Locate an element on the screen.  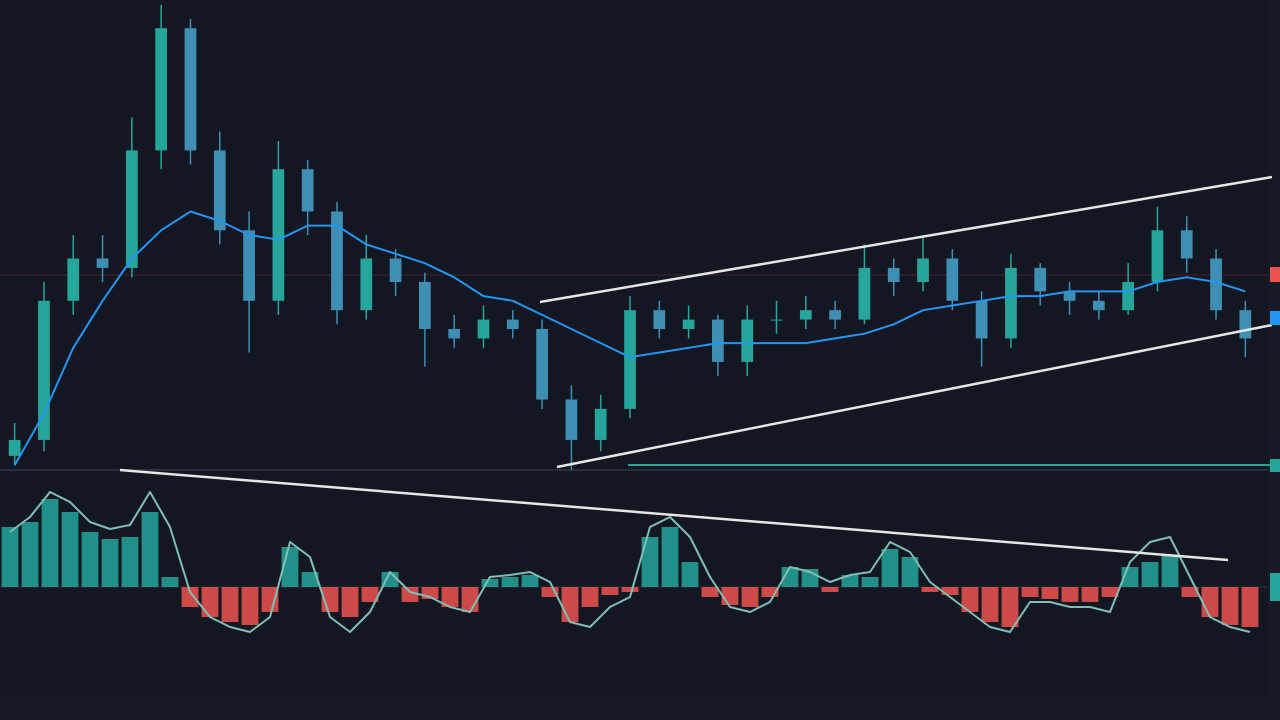
time-axis is located at coordinates (634, 707).